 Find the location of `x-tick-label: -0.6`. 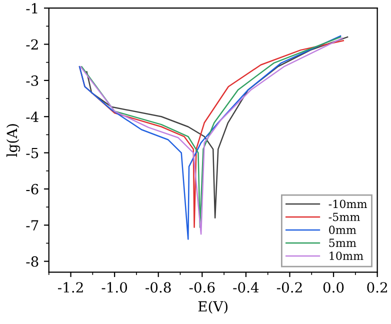

x-tick-label: -0.6 is located at coordinates (202, 287).